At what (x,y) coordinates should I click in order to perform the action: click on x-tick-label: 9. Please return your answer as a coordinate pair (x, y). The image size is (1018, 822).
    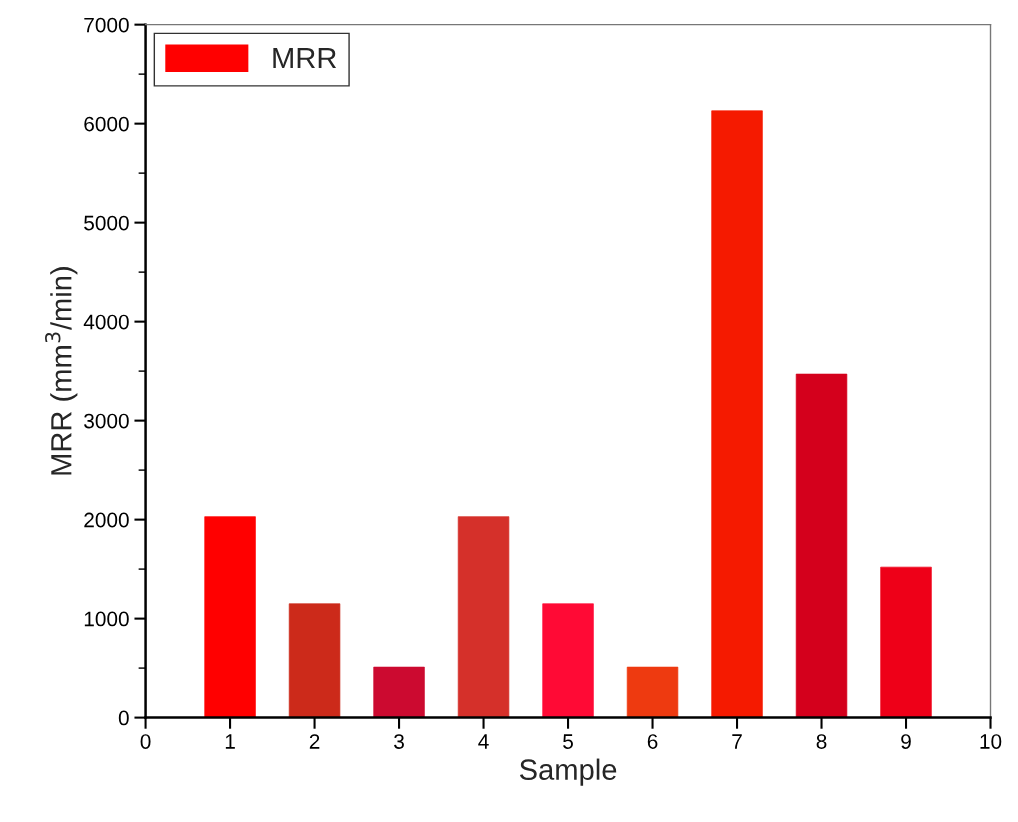
    Looking at the image, I should click on (906, 741).